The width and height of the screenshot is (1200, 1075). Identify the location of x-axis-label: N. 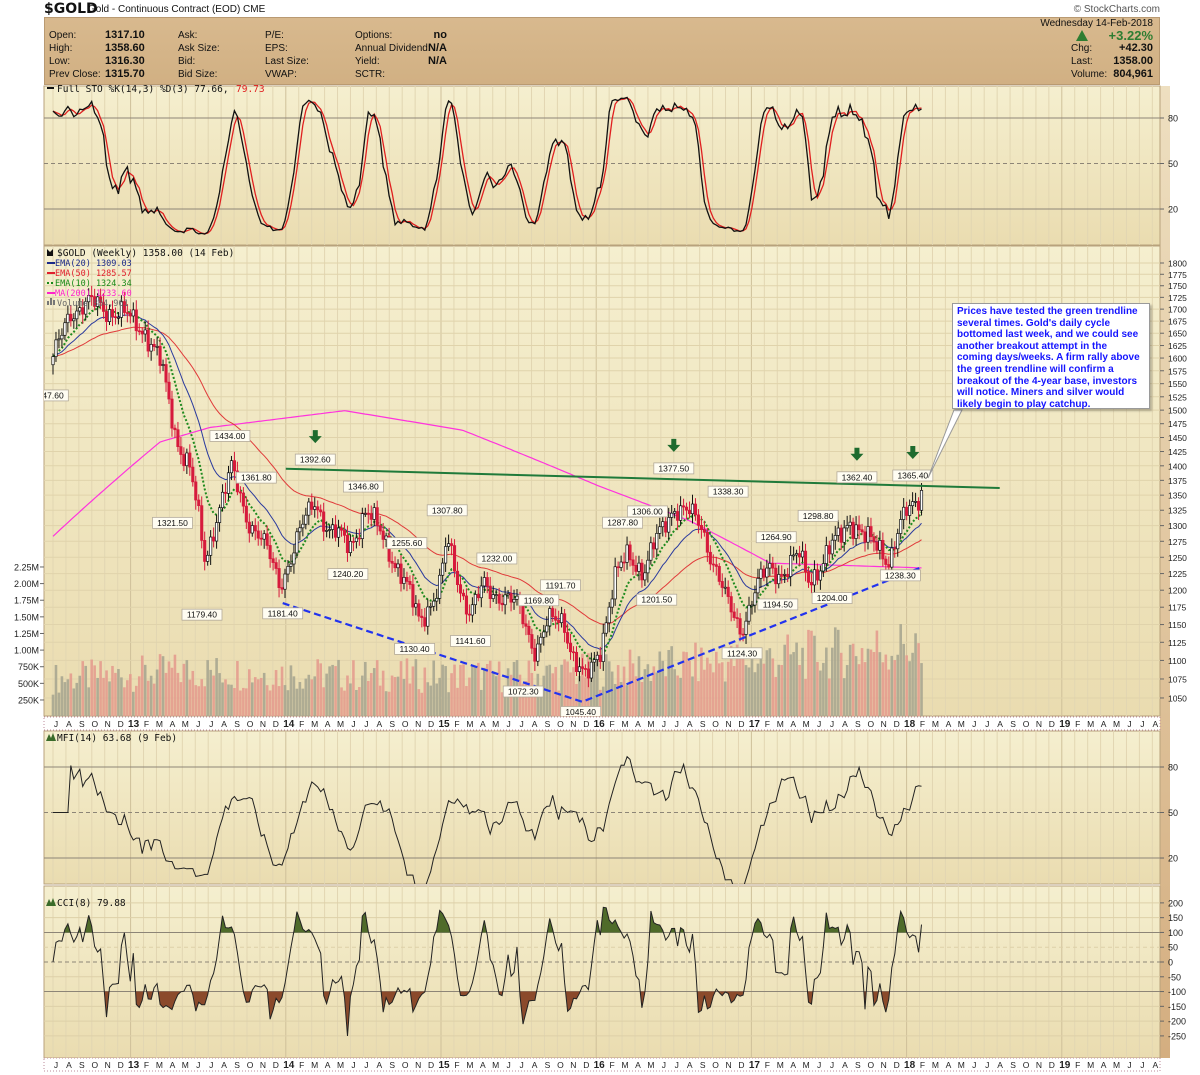
(573, 1065).